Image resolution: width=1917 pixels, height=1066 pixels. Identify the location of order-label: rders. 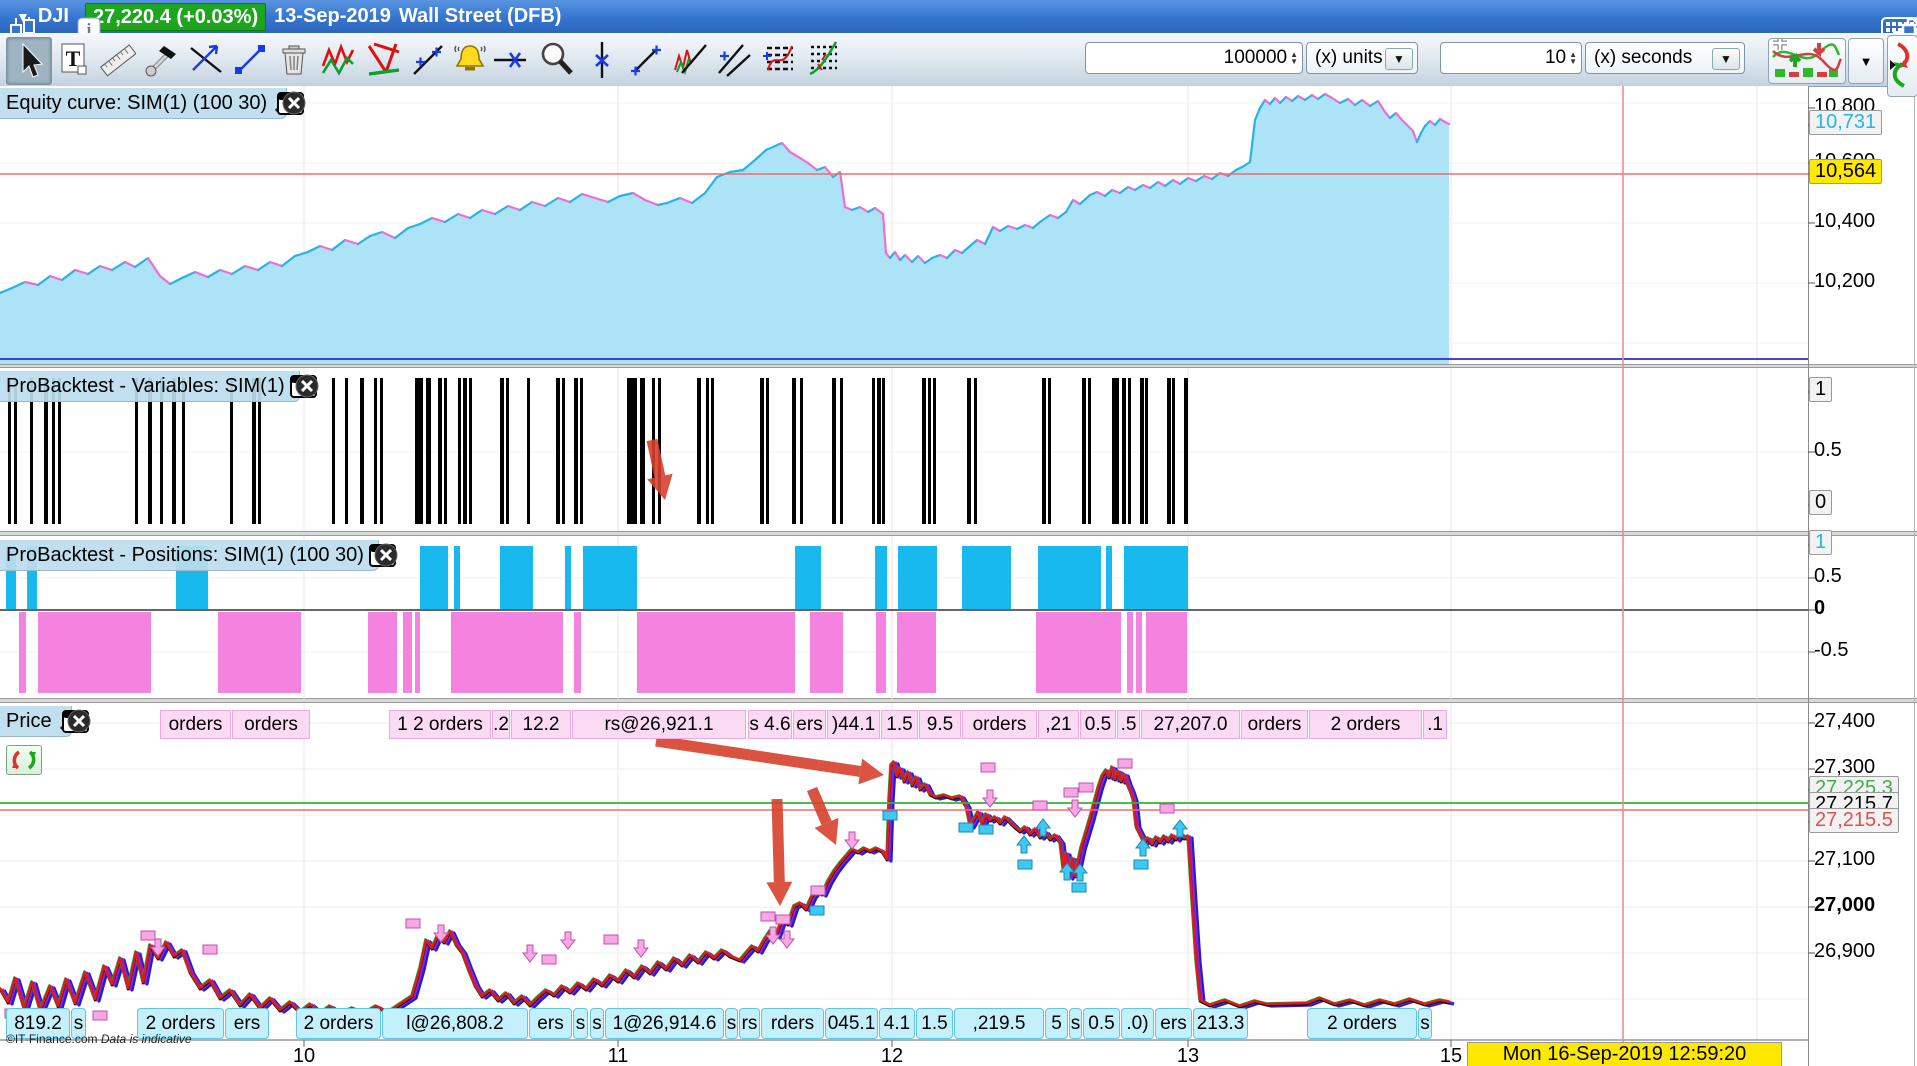
(792, 1023).